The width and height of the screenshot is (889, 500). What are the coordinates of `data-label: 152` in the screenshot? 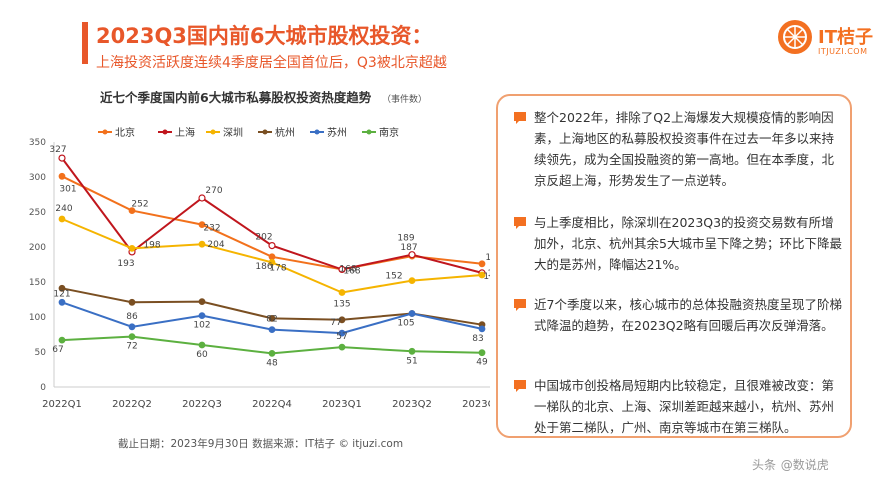 It's located at (393, 277).